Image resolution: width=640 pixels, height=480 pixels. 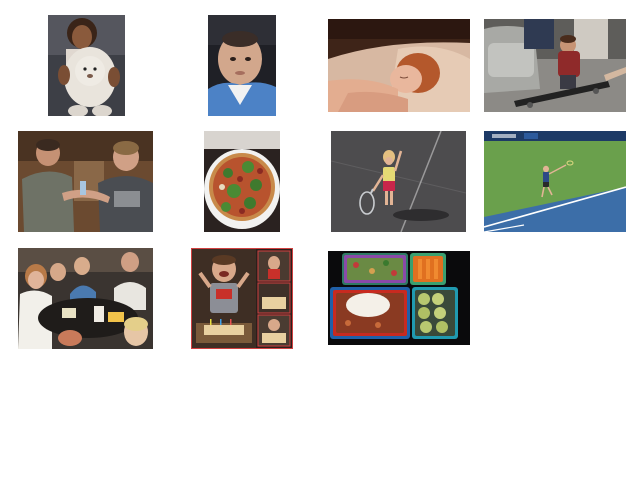 I want to click on thumbnail-infant-portrait, so click(x=242, y=65).